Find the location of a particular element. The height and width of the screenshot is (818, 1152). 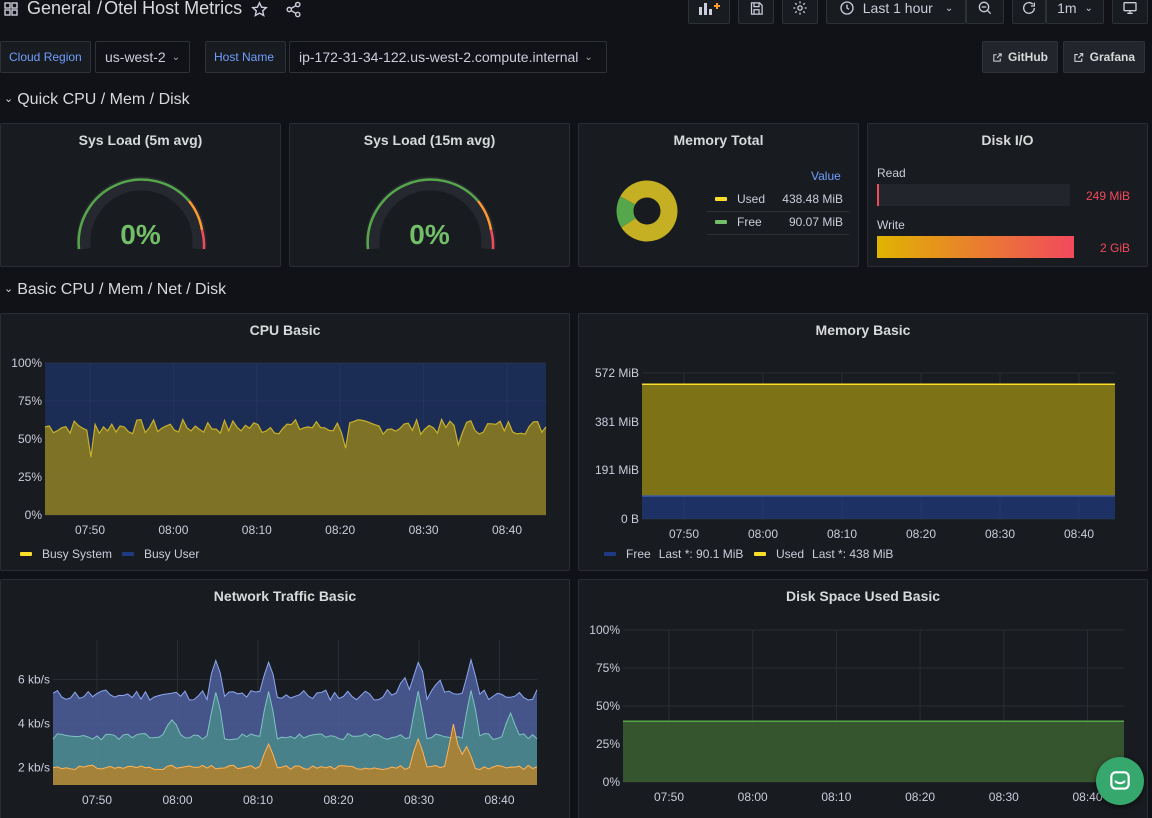

row-title-quick: Quick CPU / Mem / Disk is located at coordinates (103, 99).